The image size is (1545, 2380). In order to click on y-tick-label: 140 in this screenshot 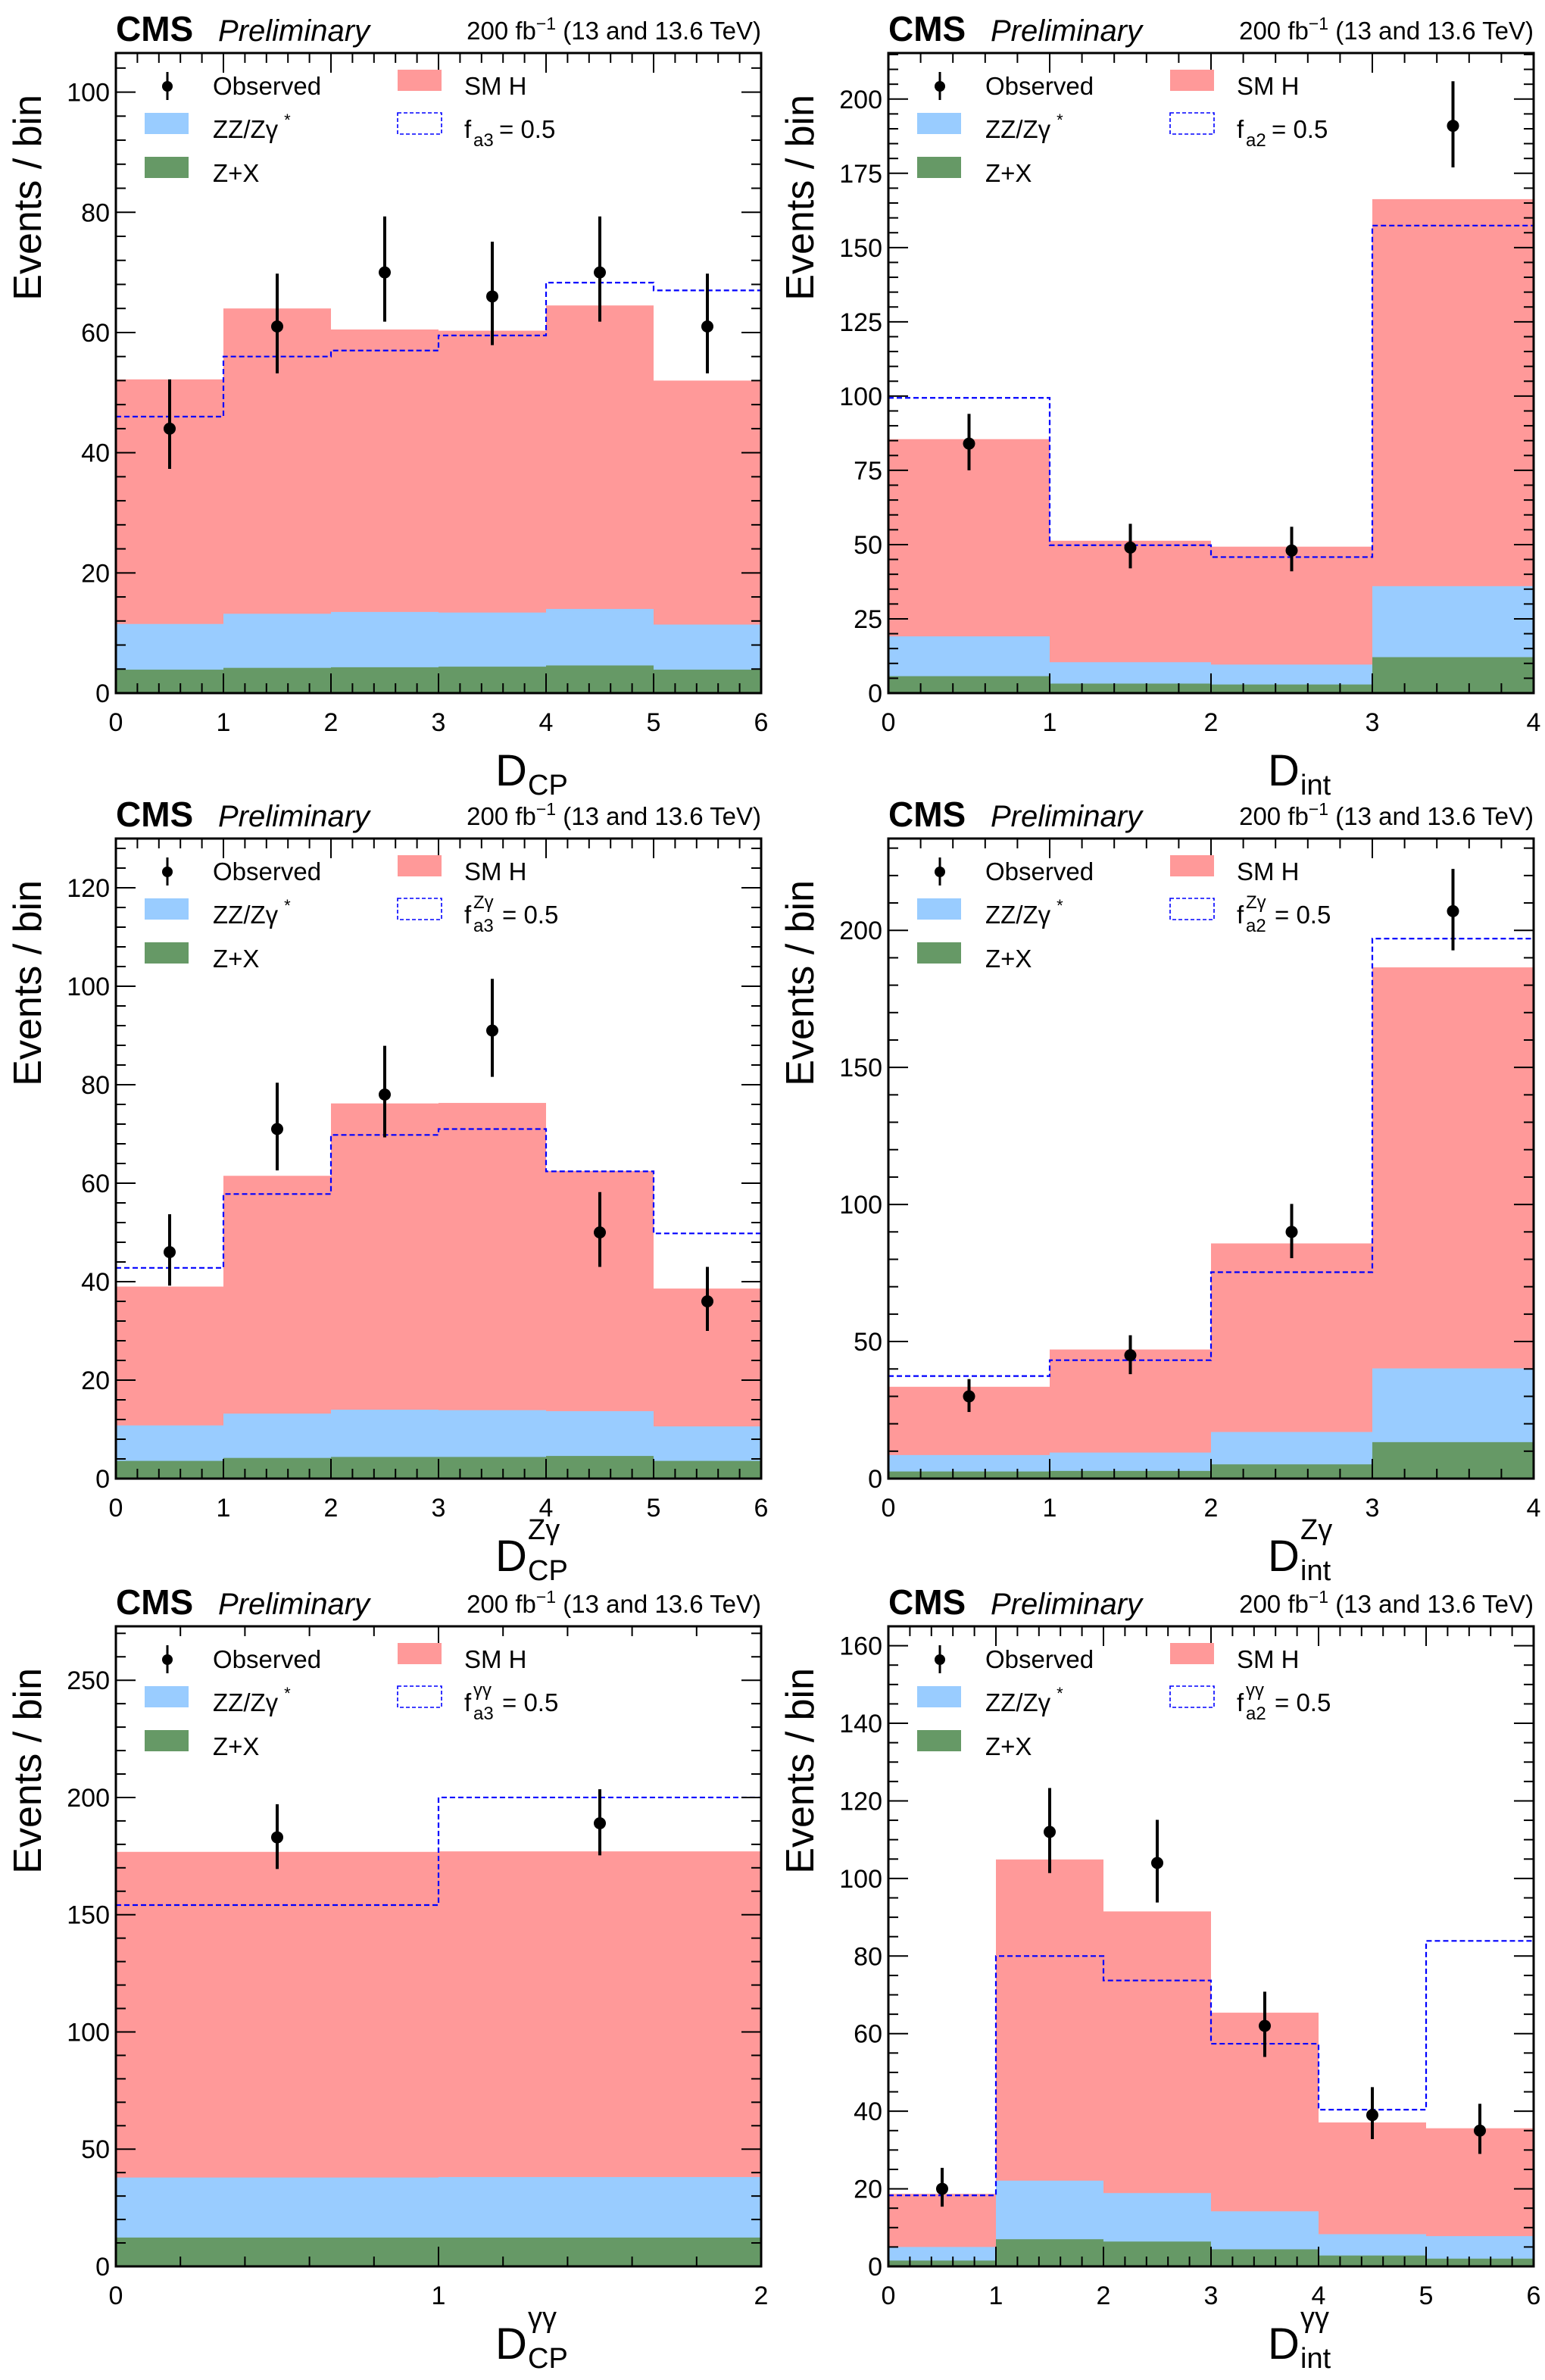, I will do `click(860, 1724)`.